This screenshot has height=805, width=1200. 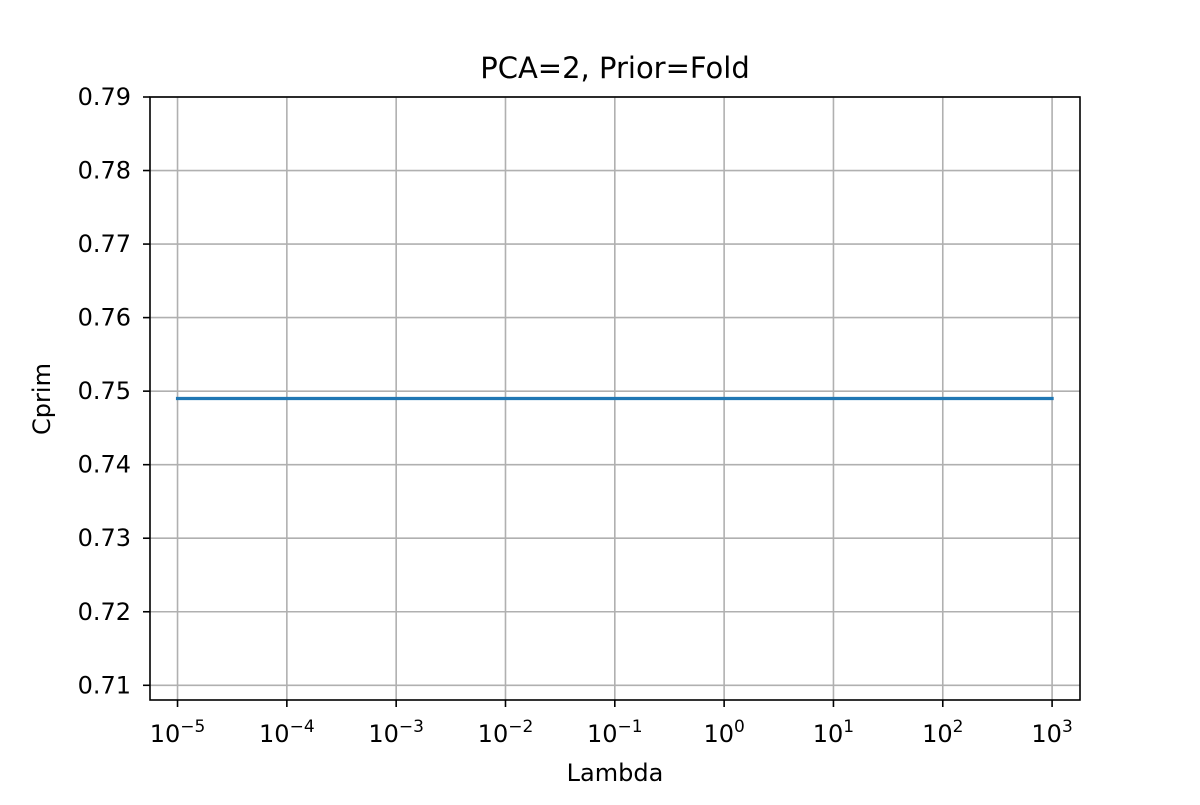 What do you see at coordinates (615, 773) in the screenshot?
I see `x-axis-label: Lambda` at bounding box center [615, 773].